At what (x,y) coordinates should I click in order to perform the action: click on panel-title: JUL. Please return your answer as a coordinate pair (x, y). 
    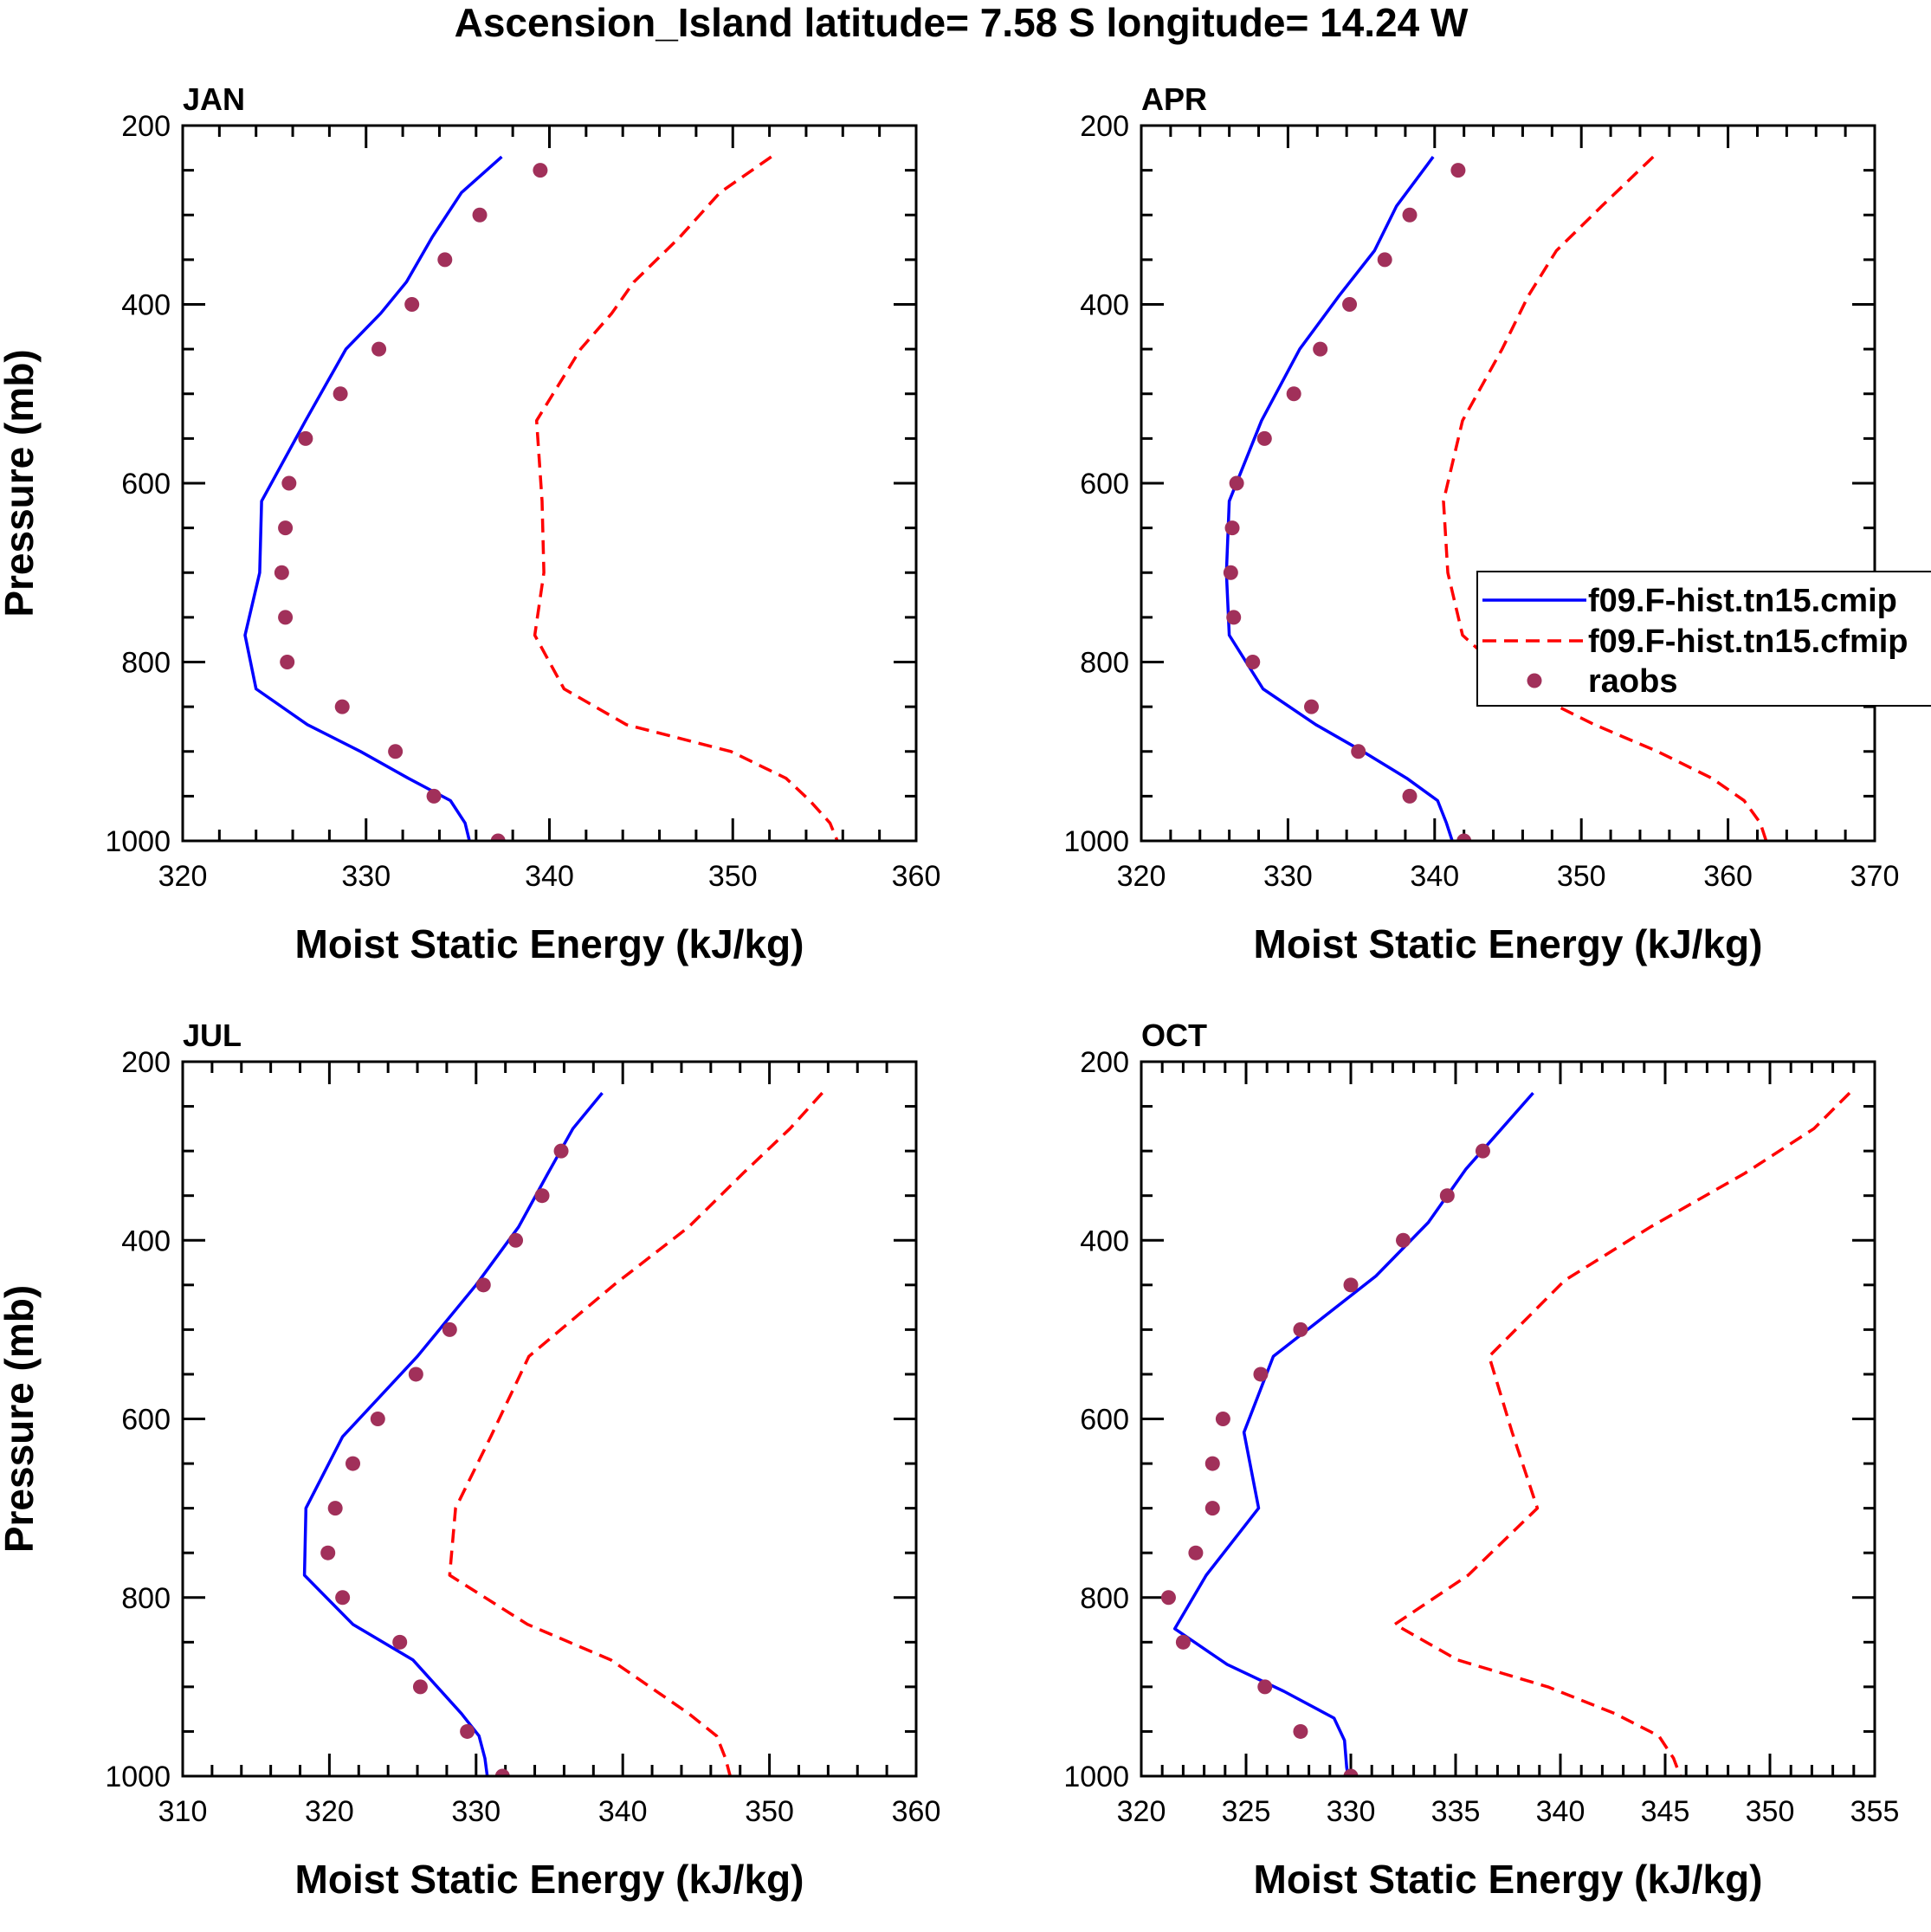
    Looking at the image, I should click on (212, 1035).